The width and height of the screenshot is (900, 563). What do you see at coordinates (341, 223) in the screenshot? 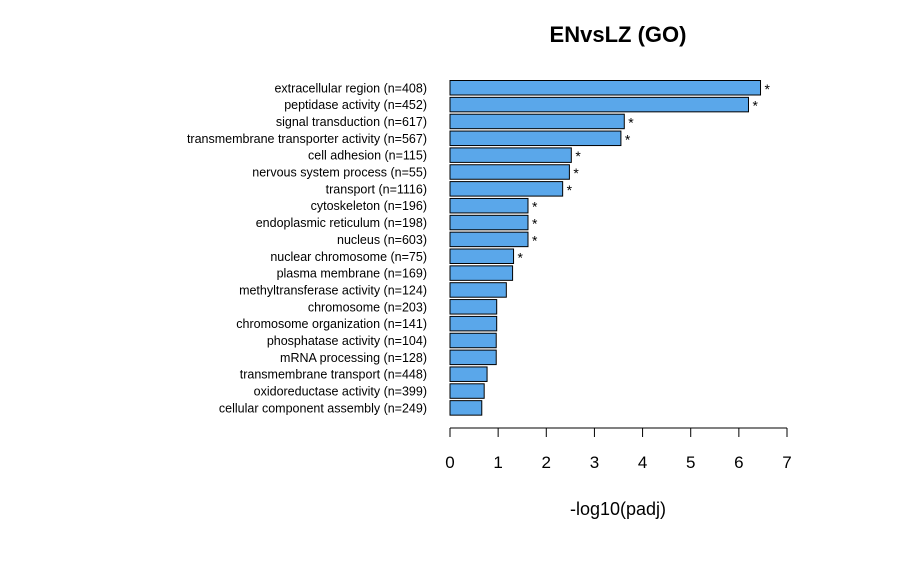
I see `category-label: endoplasmic reticulum (n=198)` at bounding box center [341, 223].